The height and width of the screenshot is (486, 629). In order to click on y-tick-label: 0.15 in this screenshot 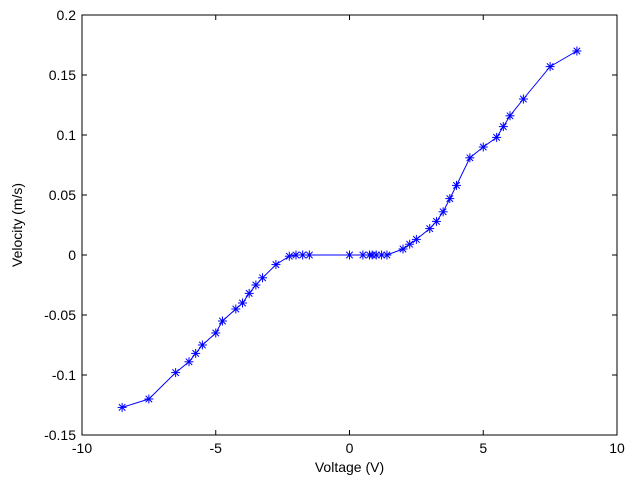, I will do `click(62, 75)`.